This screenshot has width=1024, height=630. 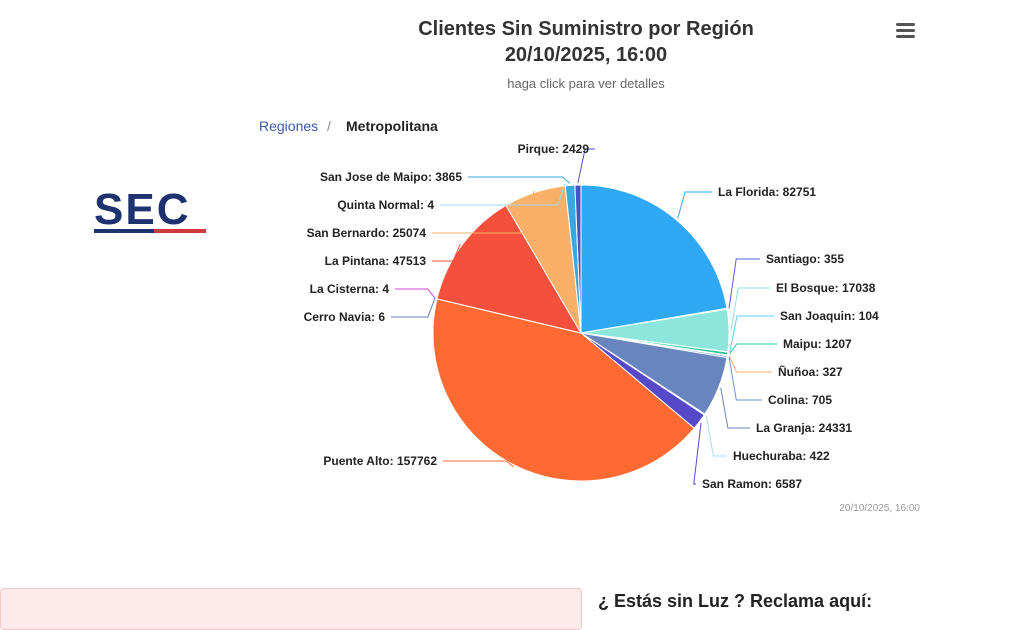 What do you see at coordinates (509, 269) in the screenshot?
I see `pie-slice-la-pintana` at bounding box center [509, 269].